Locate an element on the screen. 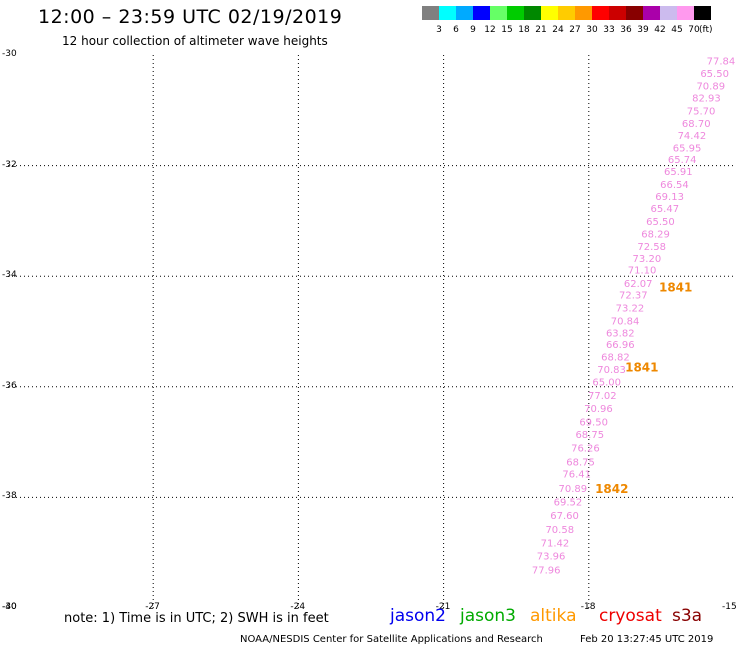  wave-height-label: 76.26 is located at coordinates (585, 449).